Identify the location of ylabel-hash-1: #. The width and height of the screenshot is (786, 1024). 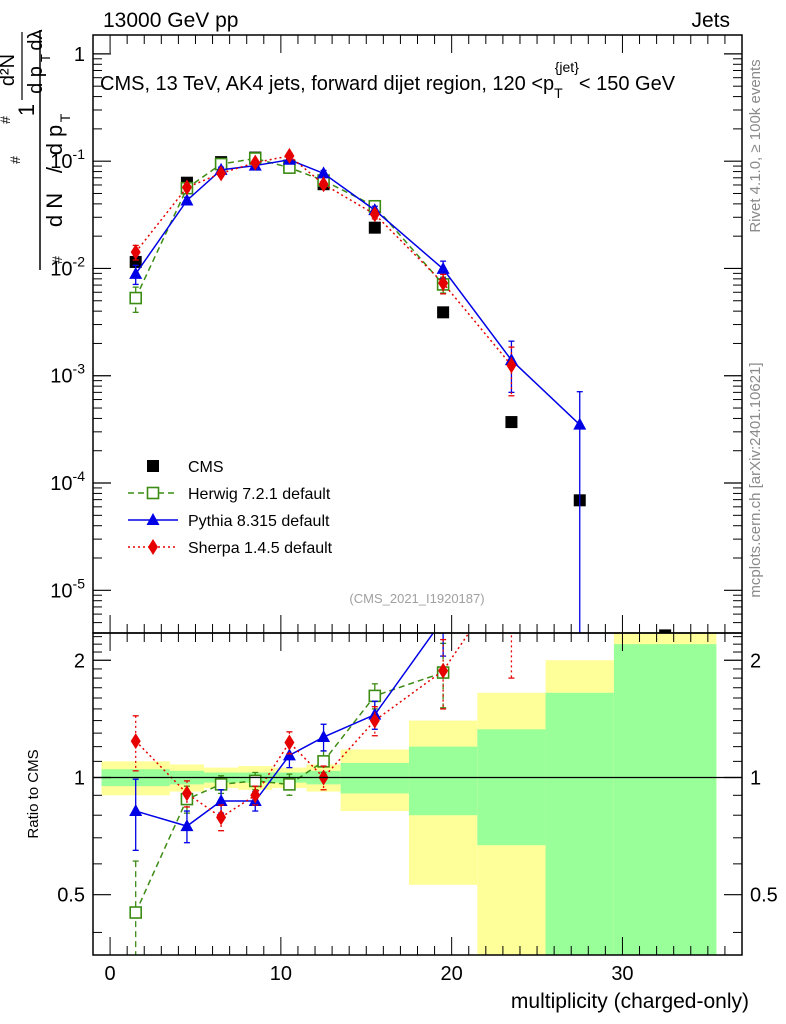
(57, 260).